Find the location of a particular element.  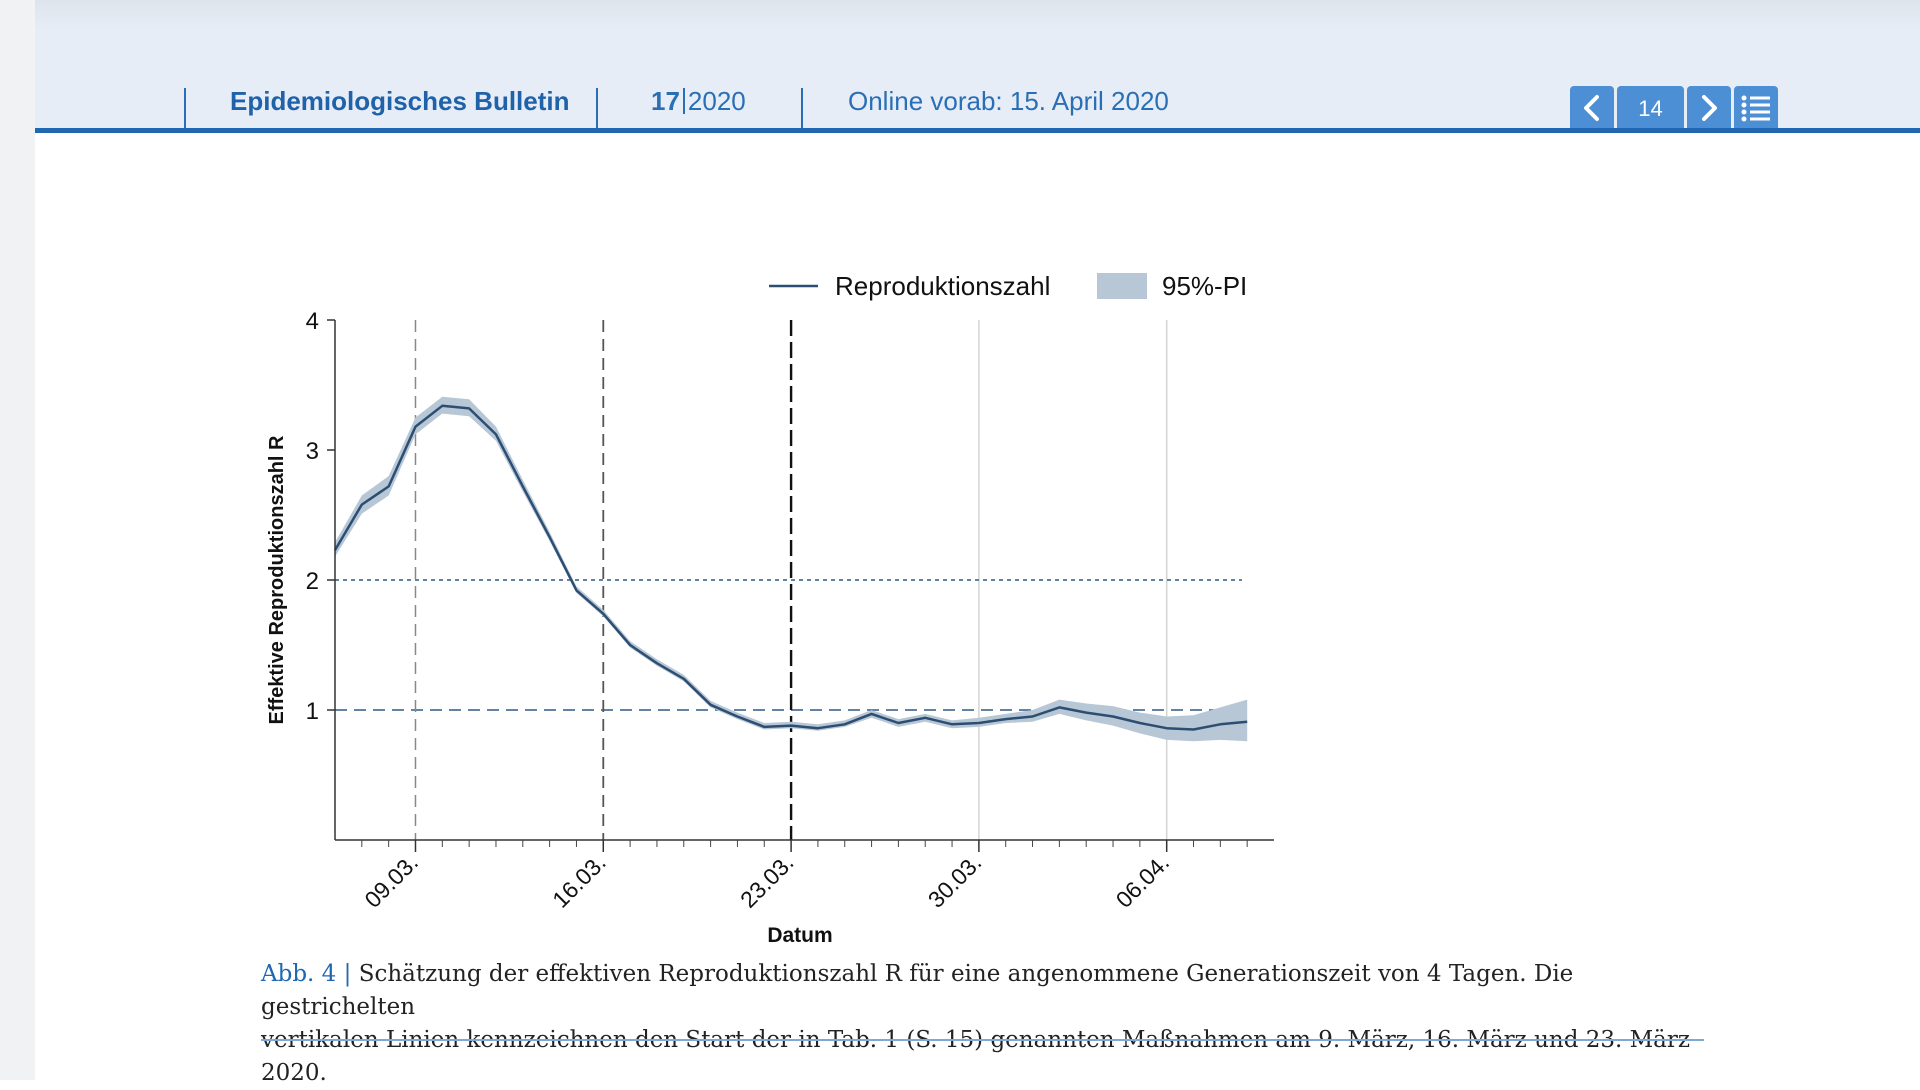

x-axis-minor-ticks is located at coordinates (804, 843).